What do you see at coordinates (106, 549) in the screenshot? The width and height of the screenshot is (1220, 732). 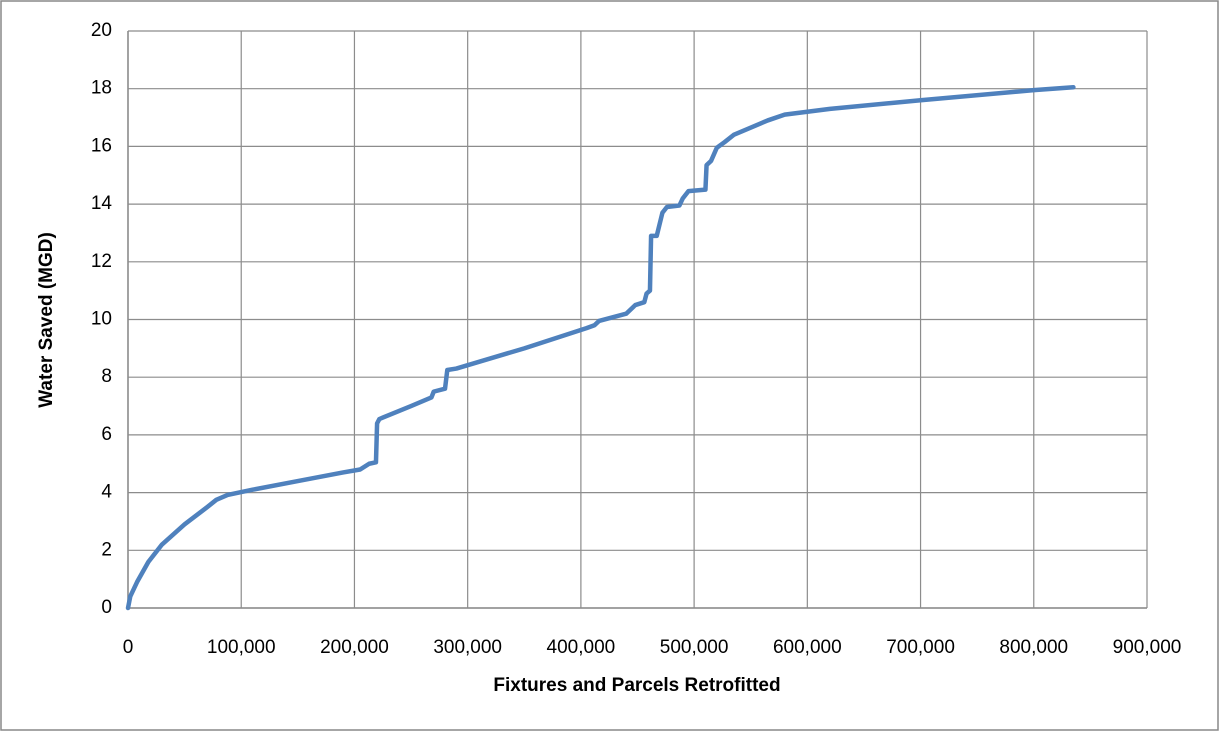 I see `y-tick-label: 2` at bounding box center [106, 549].